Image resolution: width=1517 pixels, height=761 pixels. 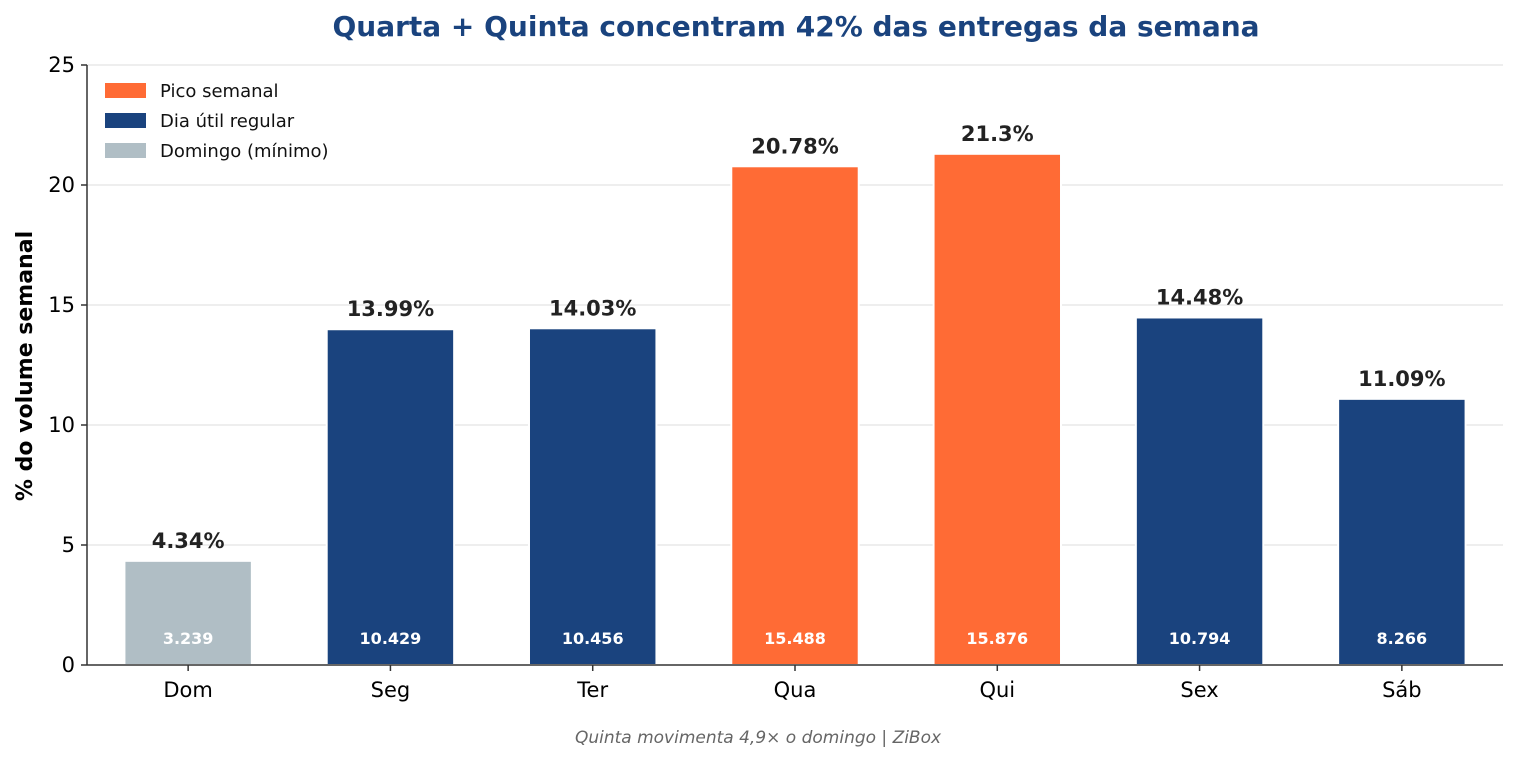 I want to click on bar-dom, so click(x=188, y=613).